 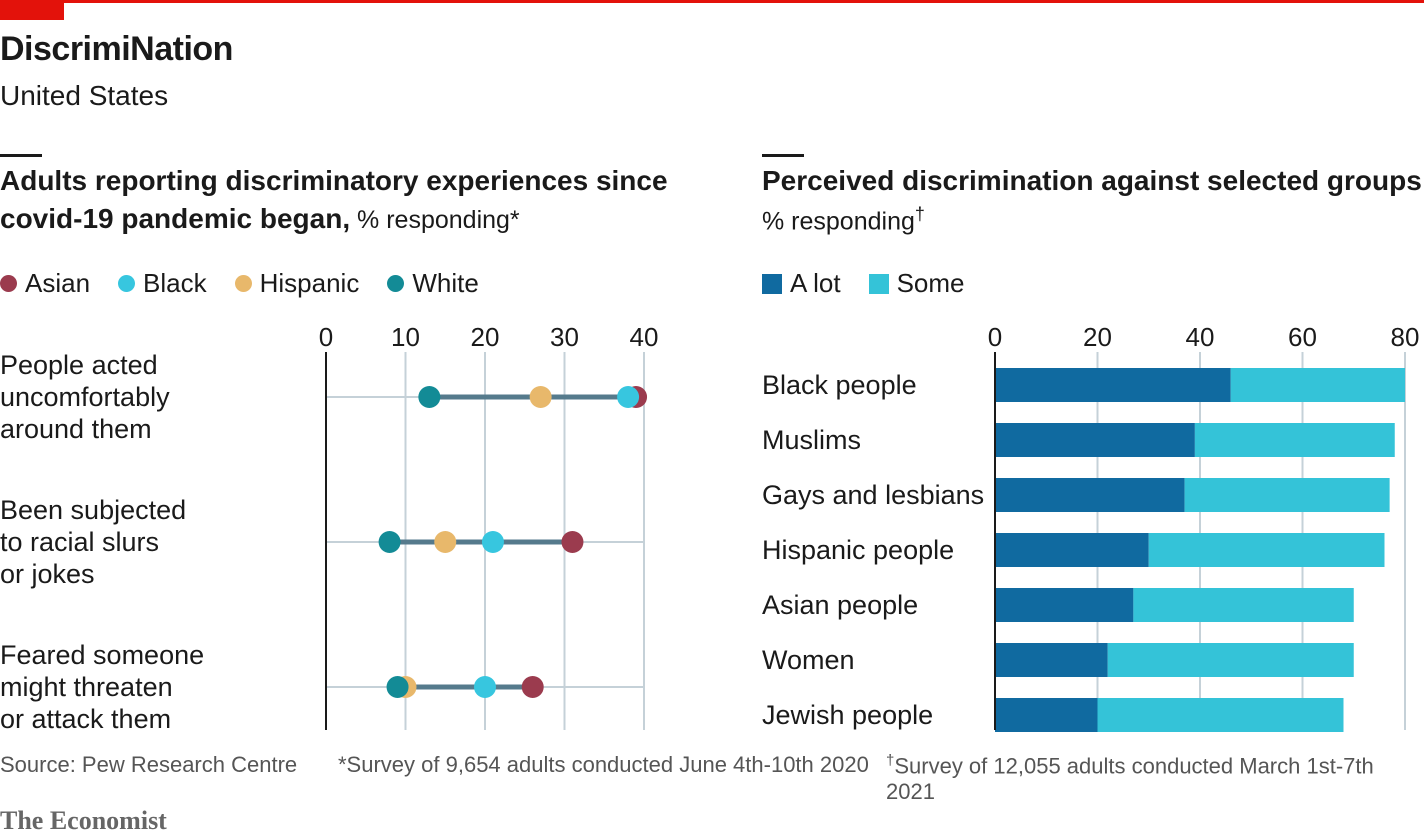 I want to click on legend-label: A lot, so click(x=815, y=283).